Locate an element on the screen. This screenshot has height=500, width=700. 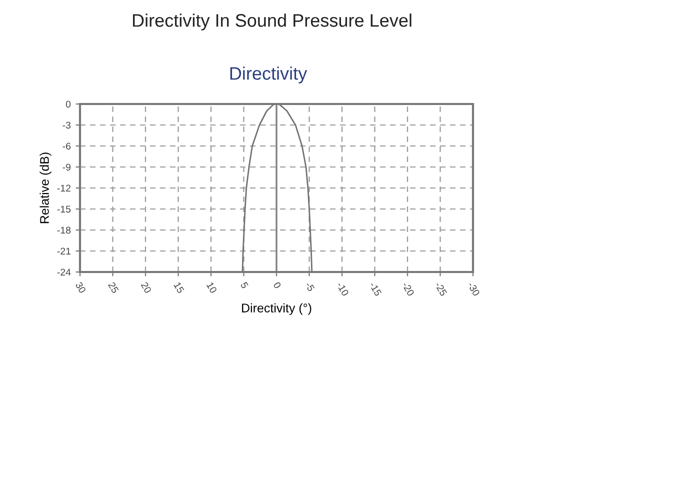
y-tick-label: -9 is located at coordinates (66, 167).